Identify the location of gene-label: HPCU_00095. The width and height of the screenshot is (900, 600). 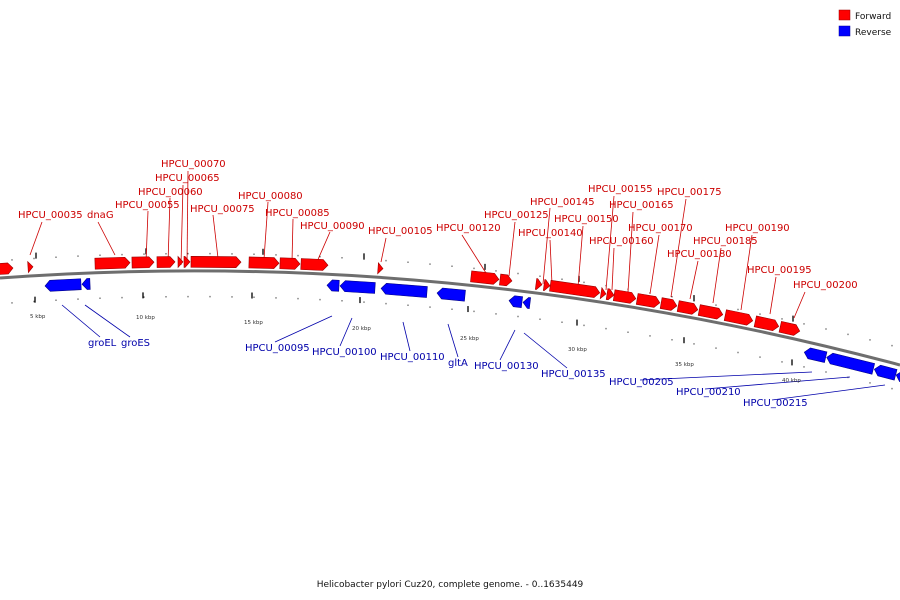
(277, 348).